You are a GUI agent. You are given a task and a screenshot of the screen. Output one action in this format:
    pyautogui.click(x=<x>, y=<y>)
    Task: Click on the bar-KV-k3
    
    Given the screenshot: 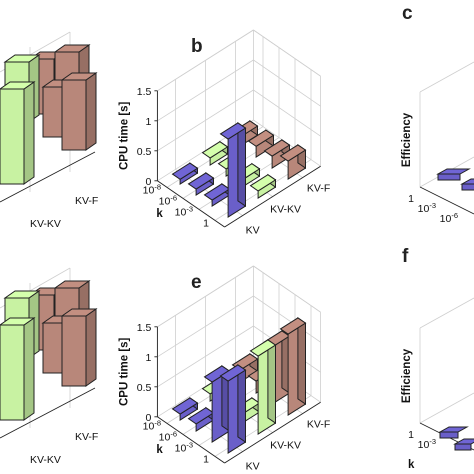 What is the action you would take?
    pyautogui.click(x=185, y=409)
    